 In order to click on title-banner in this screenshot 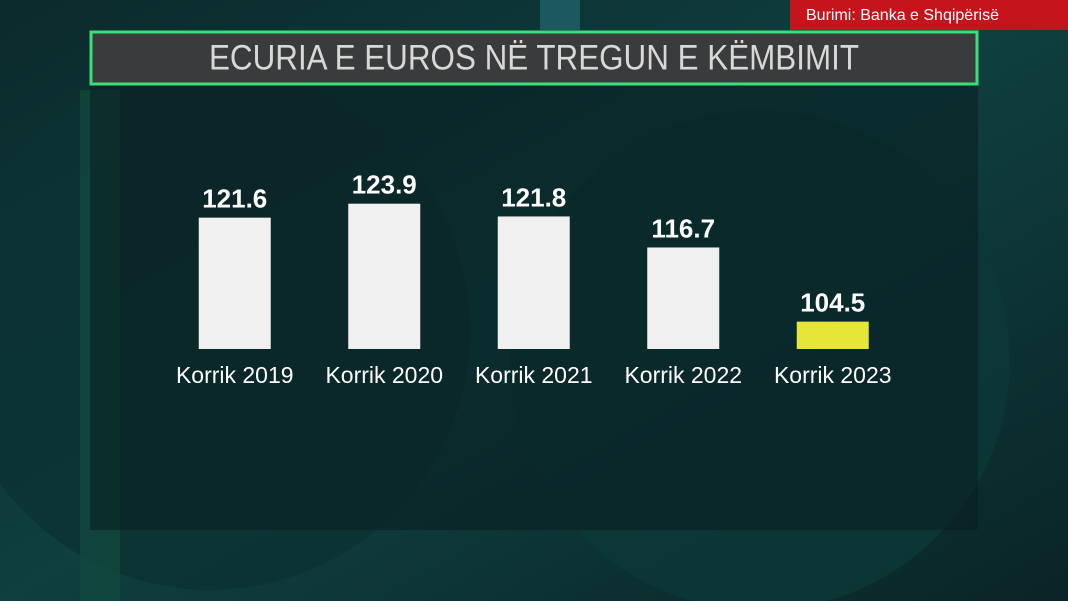, I will do `click(534, 58)`.